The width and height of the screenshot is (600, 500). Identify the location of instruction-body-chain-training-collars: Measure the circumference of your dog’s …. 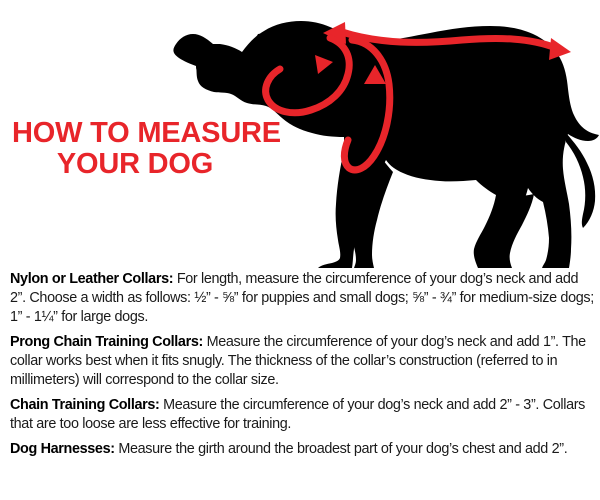
(298, 414).